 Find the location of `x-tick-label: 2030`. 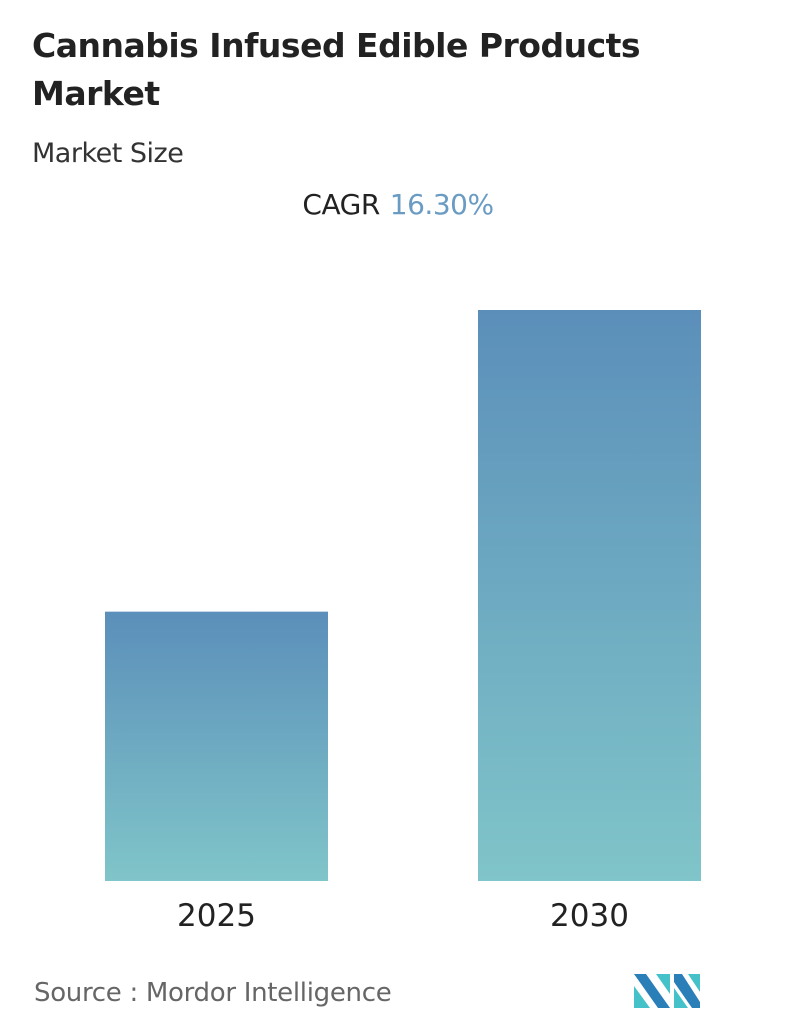

x-tick-label: 2030 is located at coordinates (589, 916).